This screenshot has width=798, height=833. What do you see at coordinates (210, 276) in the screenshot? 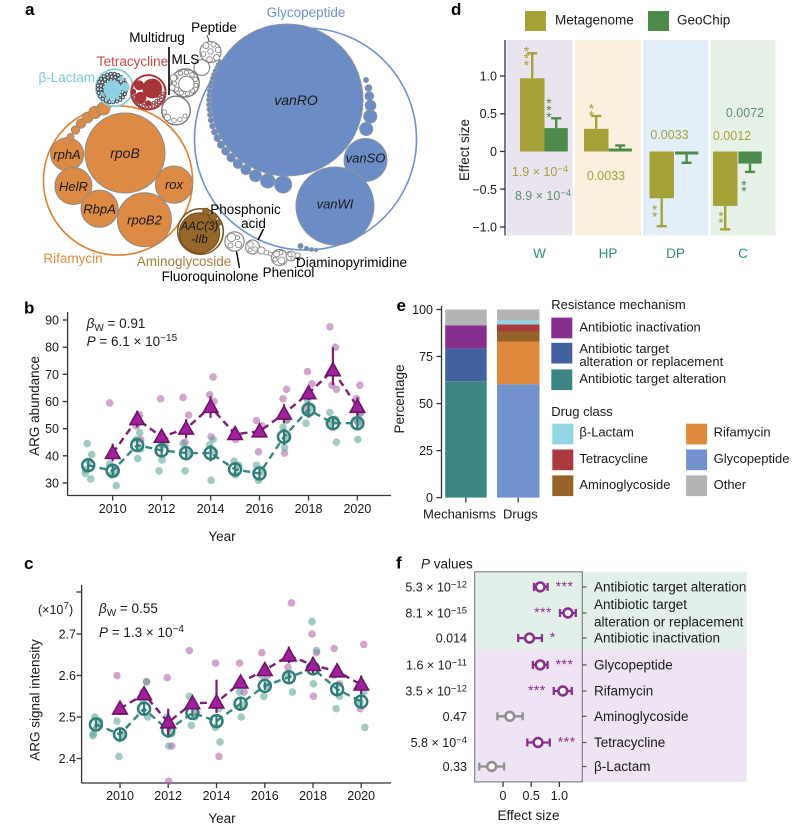
I see `svg-text: Fluoroquinolone` at bounding box center [210, 276].